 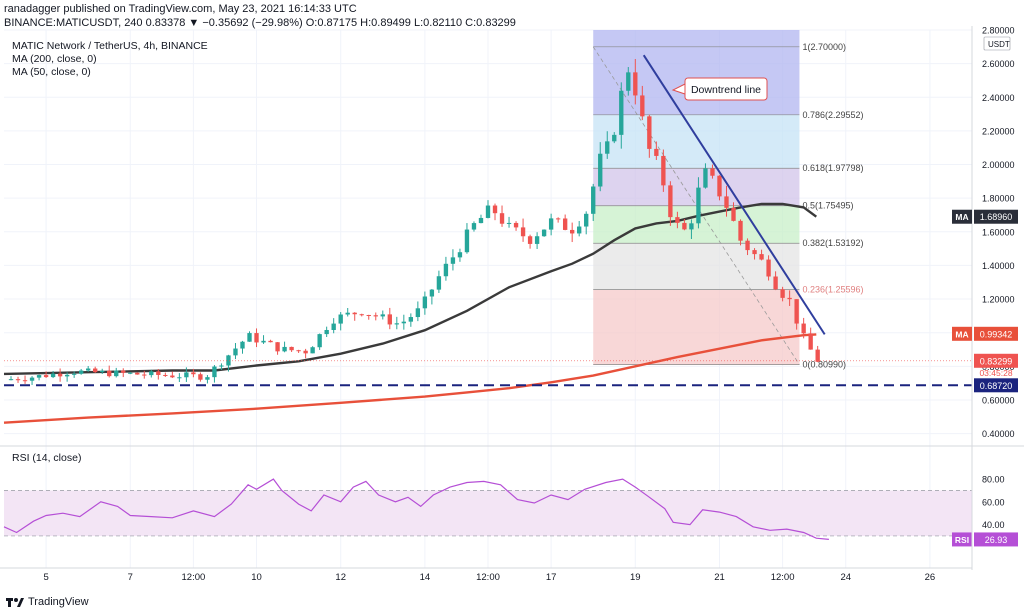 What do you see at coordinates (993, 480) in the screenshot?
I see `rsi-tick-label: 80.00` at bounding box center [993, 480].